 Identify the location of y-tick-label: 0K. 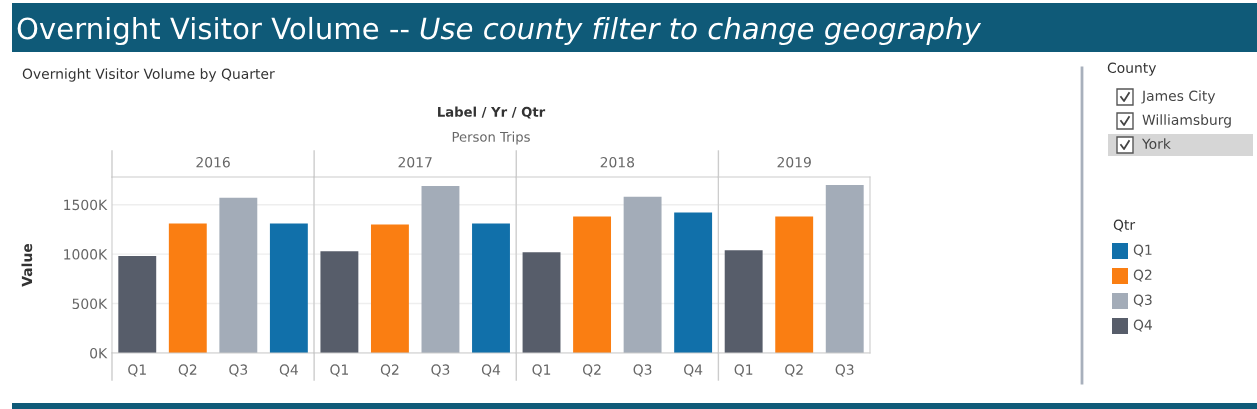
(99, 353).